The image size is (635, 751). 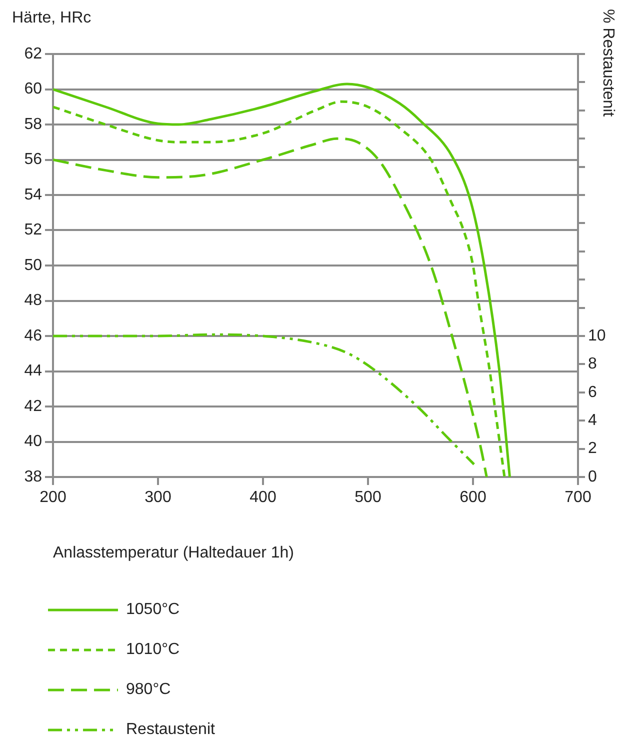 What do you see at coordinates (33, 230) in the screenshot?
I see `y-tick-label: 52` at bounding box center [33, 230].